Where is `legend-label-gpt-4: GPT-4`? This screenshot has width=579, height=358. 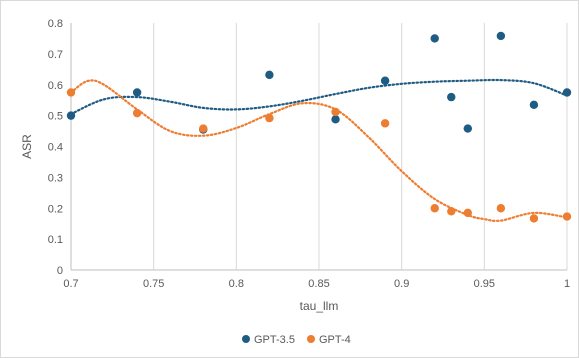
legend-label-gpt-4: GPT-4 is located at coordinates (335, 340).